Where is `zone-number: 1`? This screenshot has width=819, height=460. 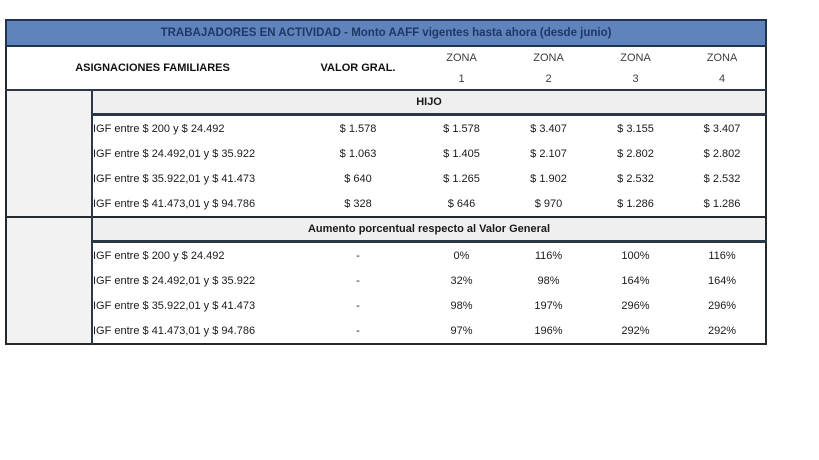 zone-number: 1 is located at coordinates (461, 79).